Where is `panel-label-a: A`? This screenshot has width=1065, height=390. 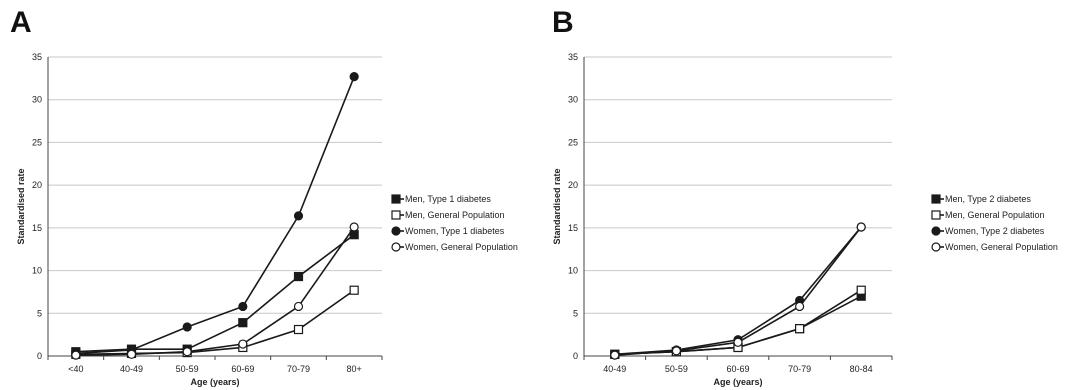 panel-label-a: A is located at coordinates (21, 22).